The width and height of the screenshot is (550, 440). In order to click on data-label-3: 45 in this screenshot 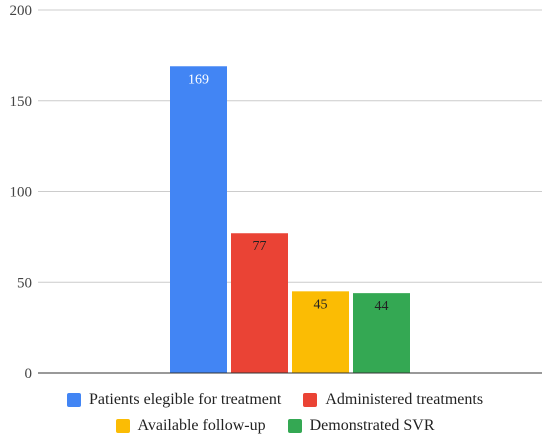, I will do `click(321, 304)`.